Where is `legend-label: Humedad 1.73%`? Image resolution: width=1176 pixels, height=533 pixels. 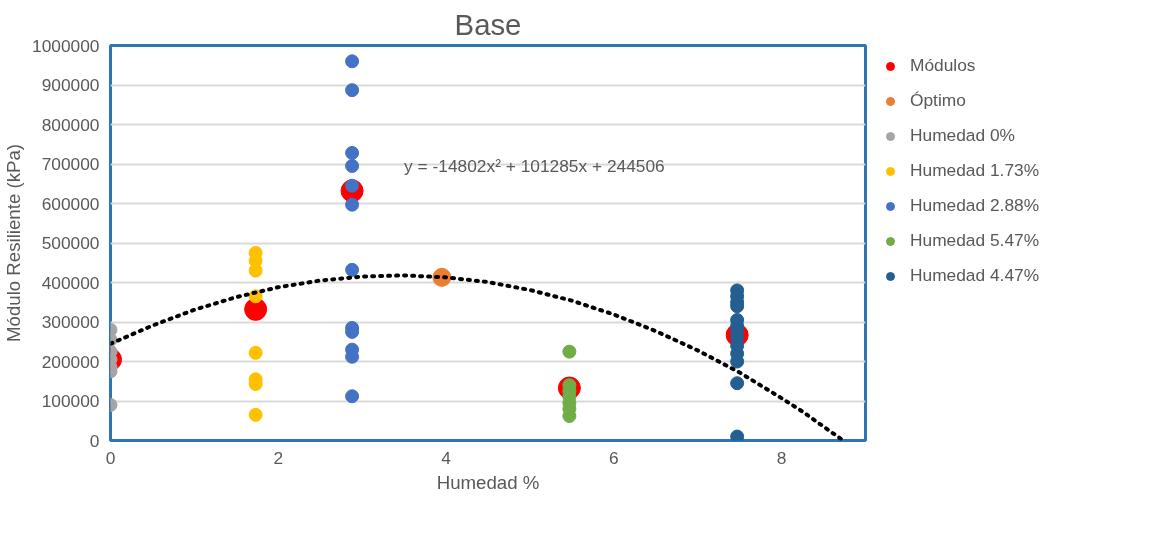 legend-label: Humedad 1.73% is located at coordinates (975, 170).